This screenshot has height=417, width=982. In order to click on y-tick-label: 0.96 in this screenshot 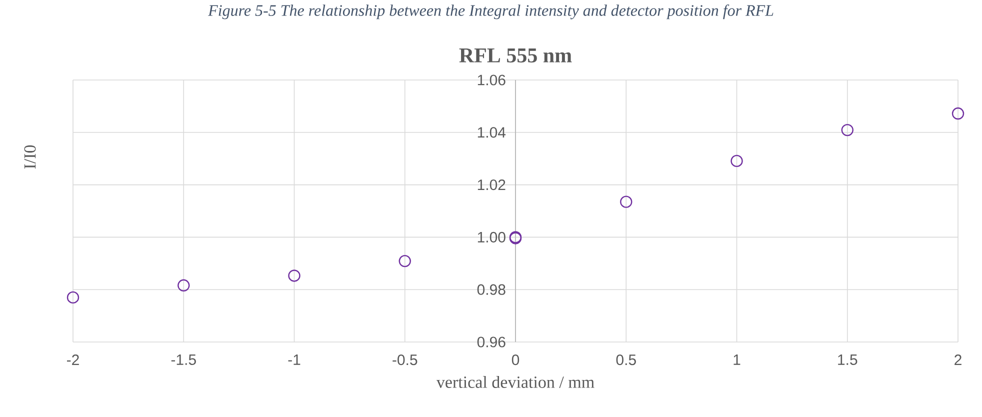, I will do `click(491, 342)`.